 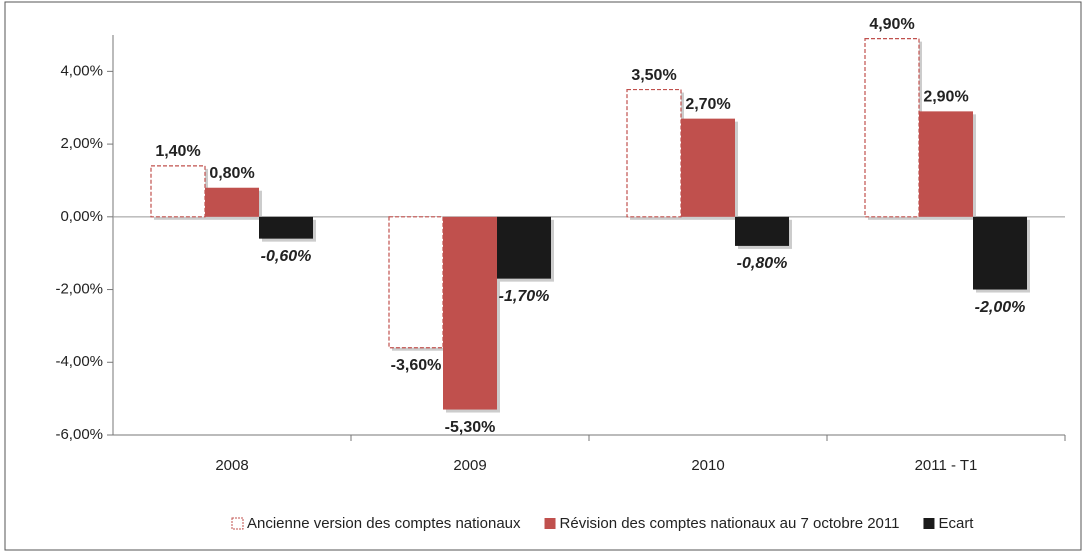 What do you see at coordinates (231, 173) in the screenshot?
I see `data-label: 0,80%` at bounding box center [231, 173].